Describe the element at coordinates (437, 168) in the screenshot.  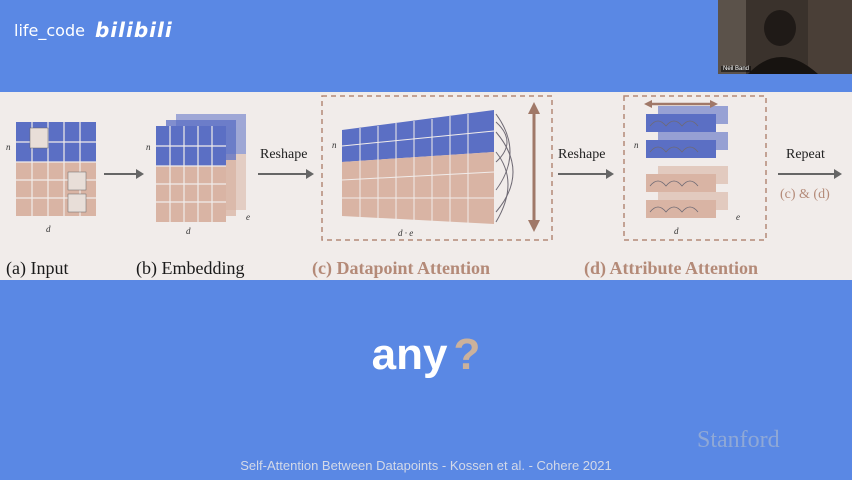
I see `datapoint-attention-panel: n d · e` at that location.